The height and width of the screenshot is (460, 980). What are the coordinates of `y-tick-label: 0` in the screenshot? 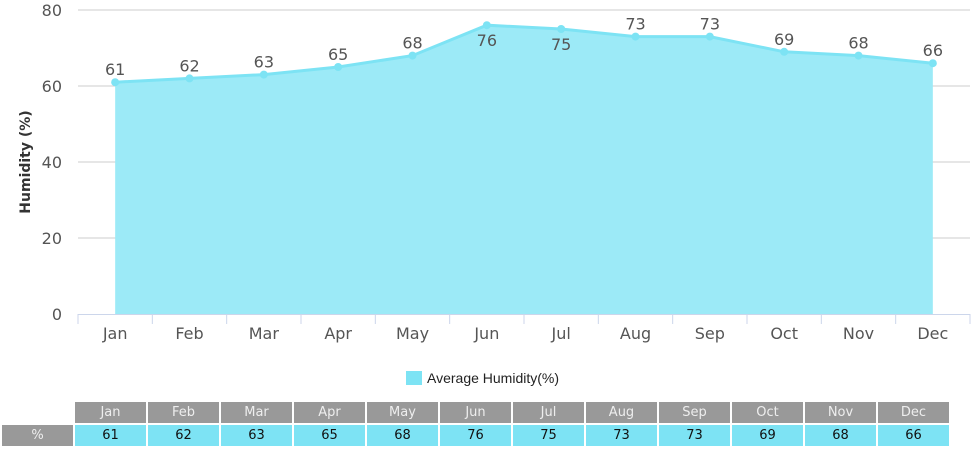 It's located at (57, 314).